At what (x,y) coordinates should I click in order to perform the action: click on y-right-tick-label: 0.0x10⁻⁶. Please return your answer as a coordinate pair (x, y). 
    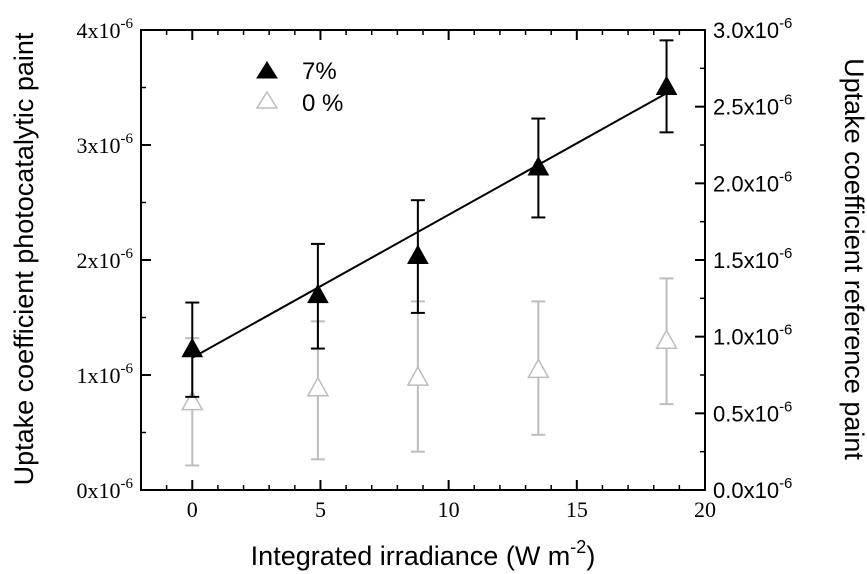
    Looking at the image, I should click on (752, 489).